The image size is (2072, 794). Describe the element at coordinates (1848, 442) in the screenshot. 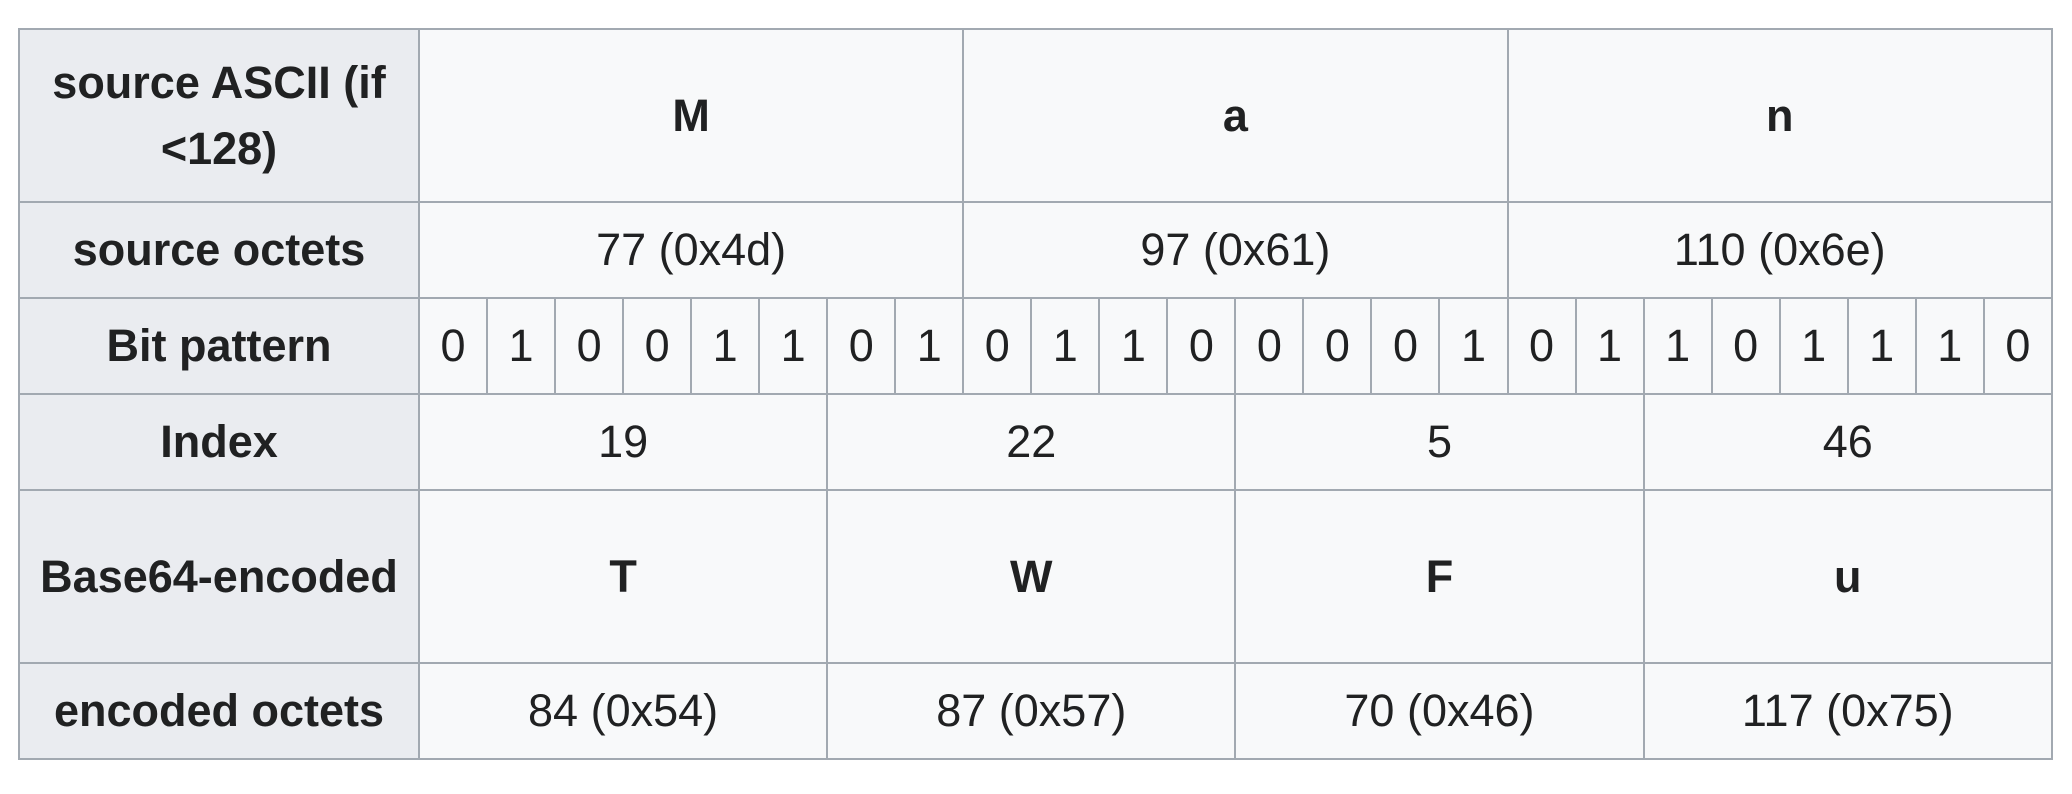

I see `index-cell: 46` at that location.